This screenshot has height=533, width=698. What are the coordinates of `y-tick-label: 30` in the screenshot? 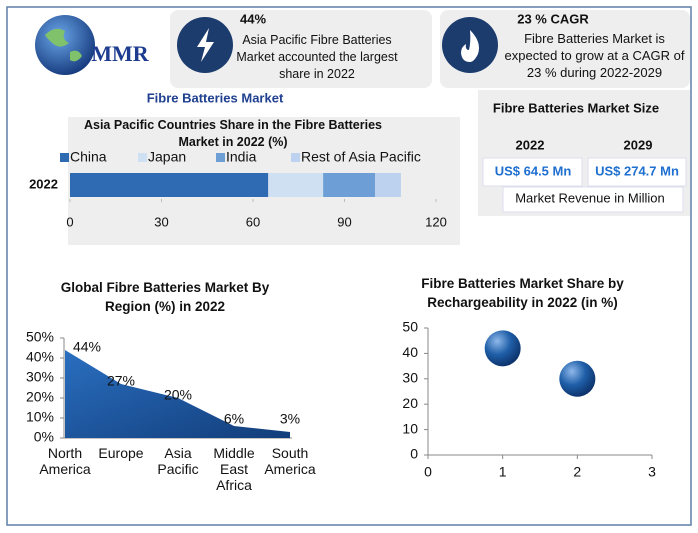 It's located at (410, 378).